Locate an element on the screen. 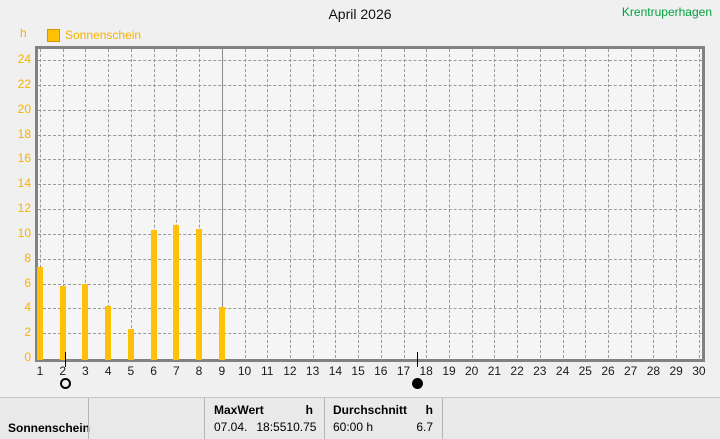 Image resolution: width=720 pixels, height=439 pixels. x-axis-day-label: 30 is located at coordinates (699, 371).